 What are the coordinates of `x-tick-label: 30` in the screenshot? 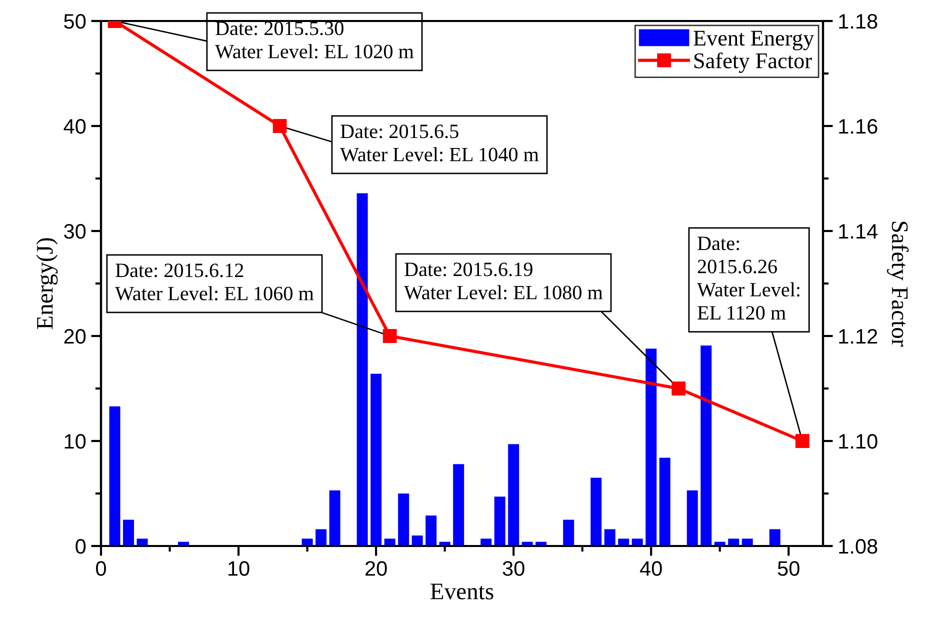 It's located at (513, 568).